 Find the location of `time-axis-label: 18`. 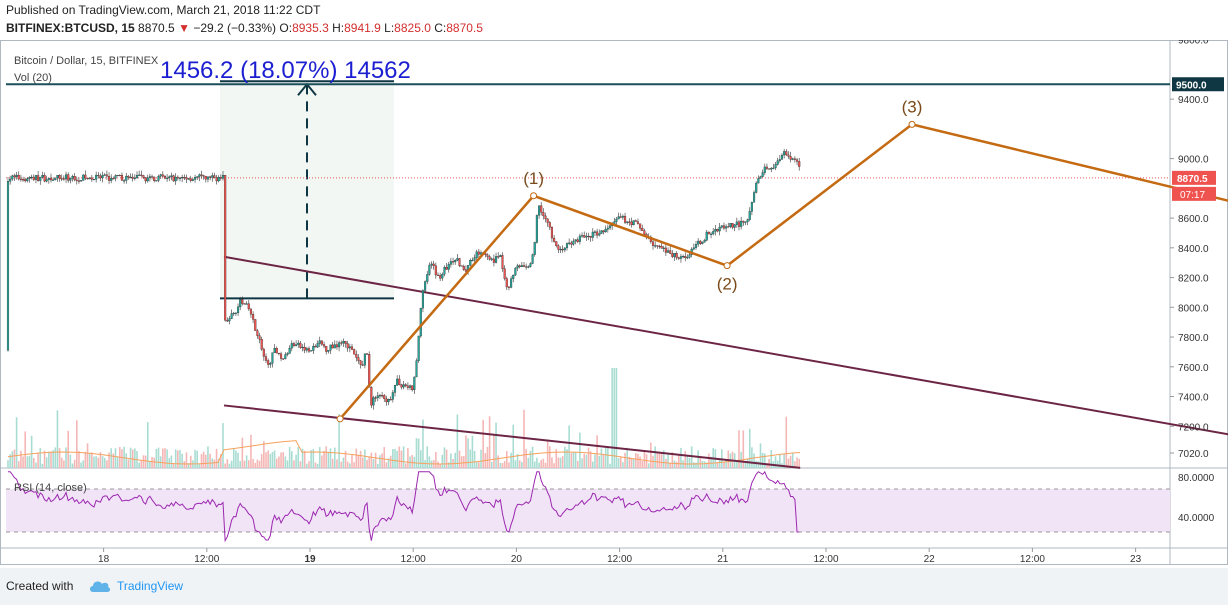

time-axis-label: 18 is located at coordinates (104, 559).